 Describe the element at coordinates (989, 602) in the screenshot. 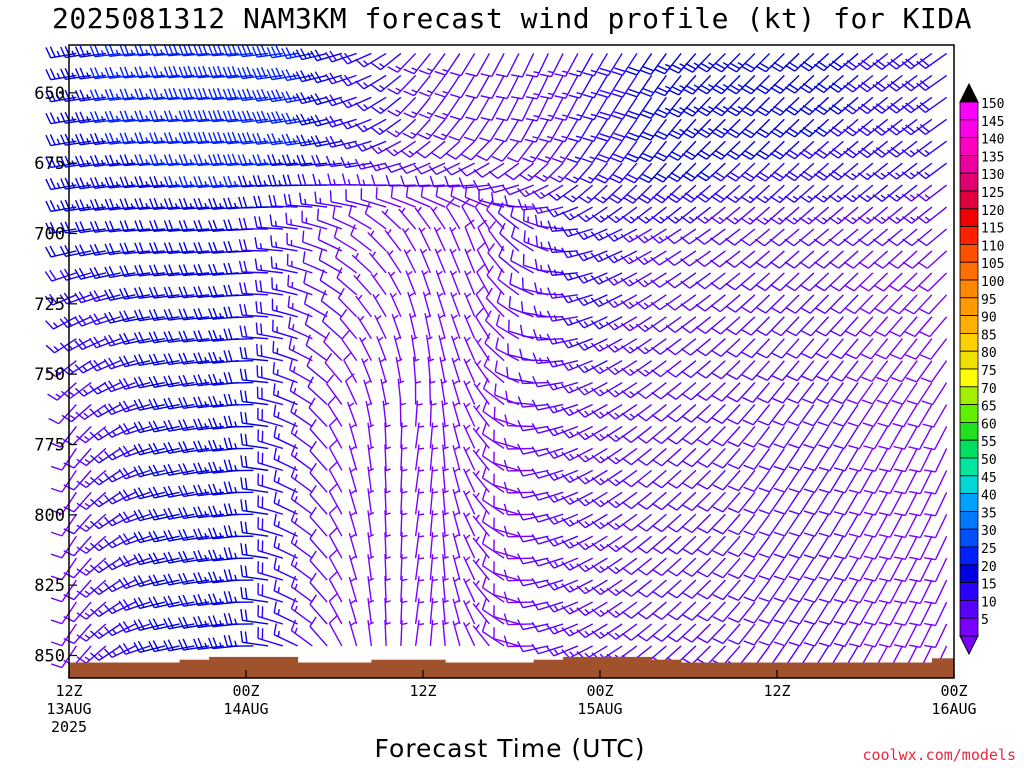

I see `colorbar-label: 10` at that location.